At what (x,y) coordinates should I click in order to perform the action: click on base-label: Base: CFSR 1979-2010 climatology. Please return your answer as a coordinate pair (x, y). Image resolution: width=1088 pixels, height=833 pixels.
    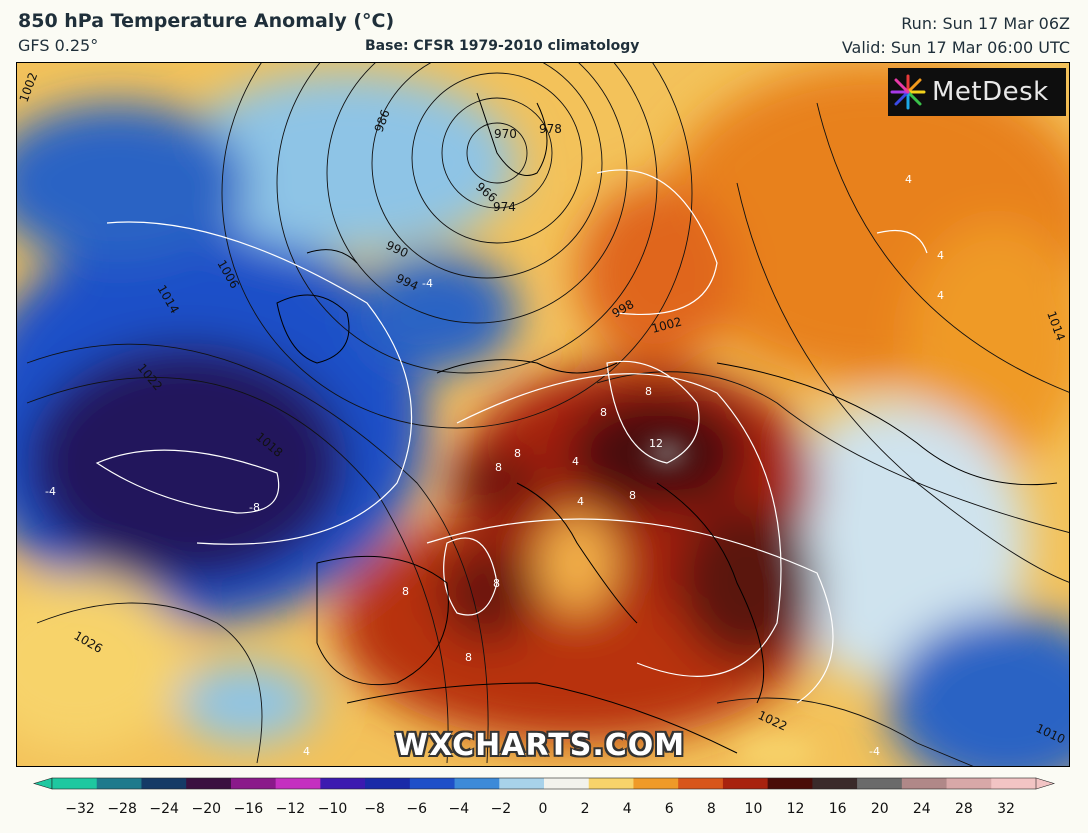
    Looking at the image, I should click on (502, 46).